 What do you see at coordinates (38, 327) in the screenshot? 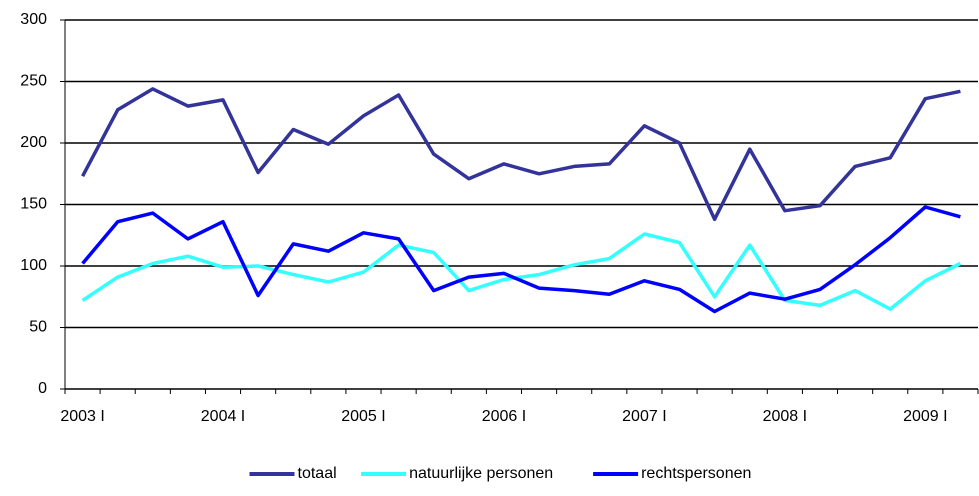
I see `y-tick-label: 50` at bounding box center [38, 327].